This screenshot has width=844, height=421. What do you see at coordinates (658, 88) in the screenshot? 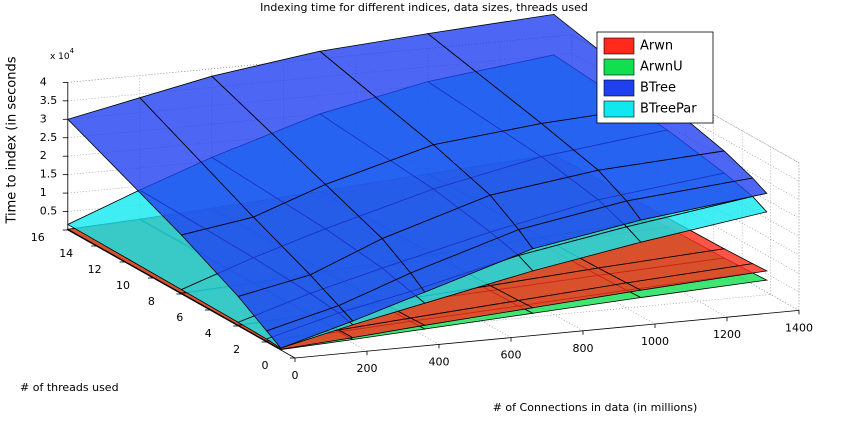
I see `legend-label: BTree` at bounding box center [658, 88].